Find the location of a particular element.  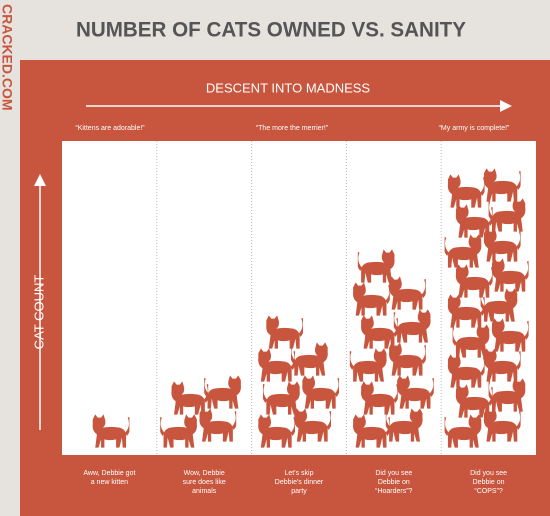

caption: a new kitten is located at coordinates (109, 482).